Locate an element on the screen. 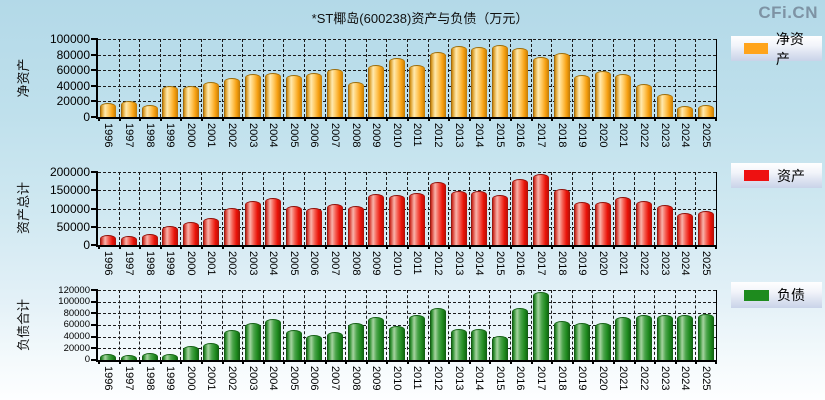 Image resolution: width=825 pixels, height=400 pixels. bar-2017 is located at coordinates (540, 325).